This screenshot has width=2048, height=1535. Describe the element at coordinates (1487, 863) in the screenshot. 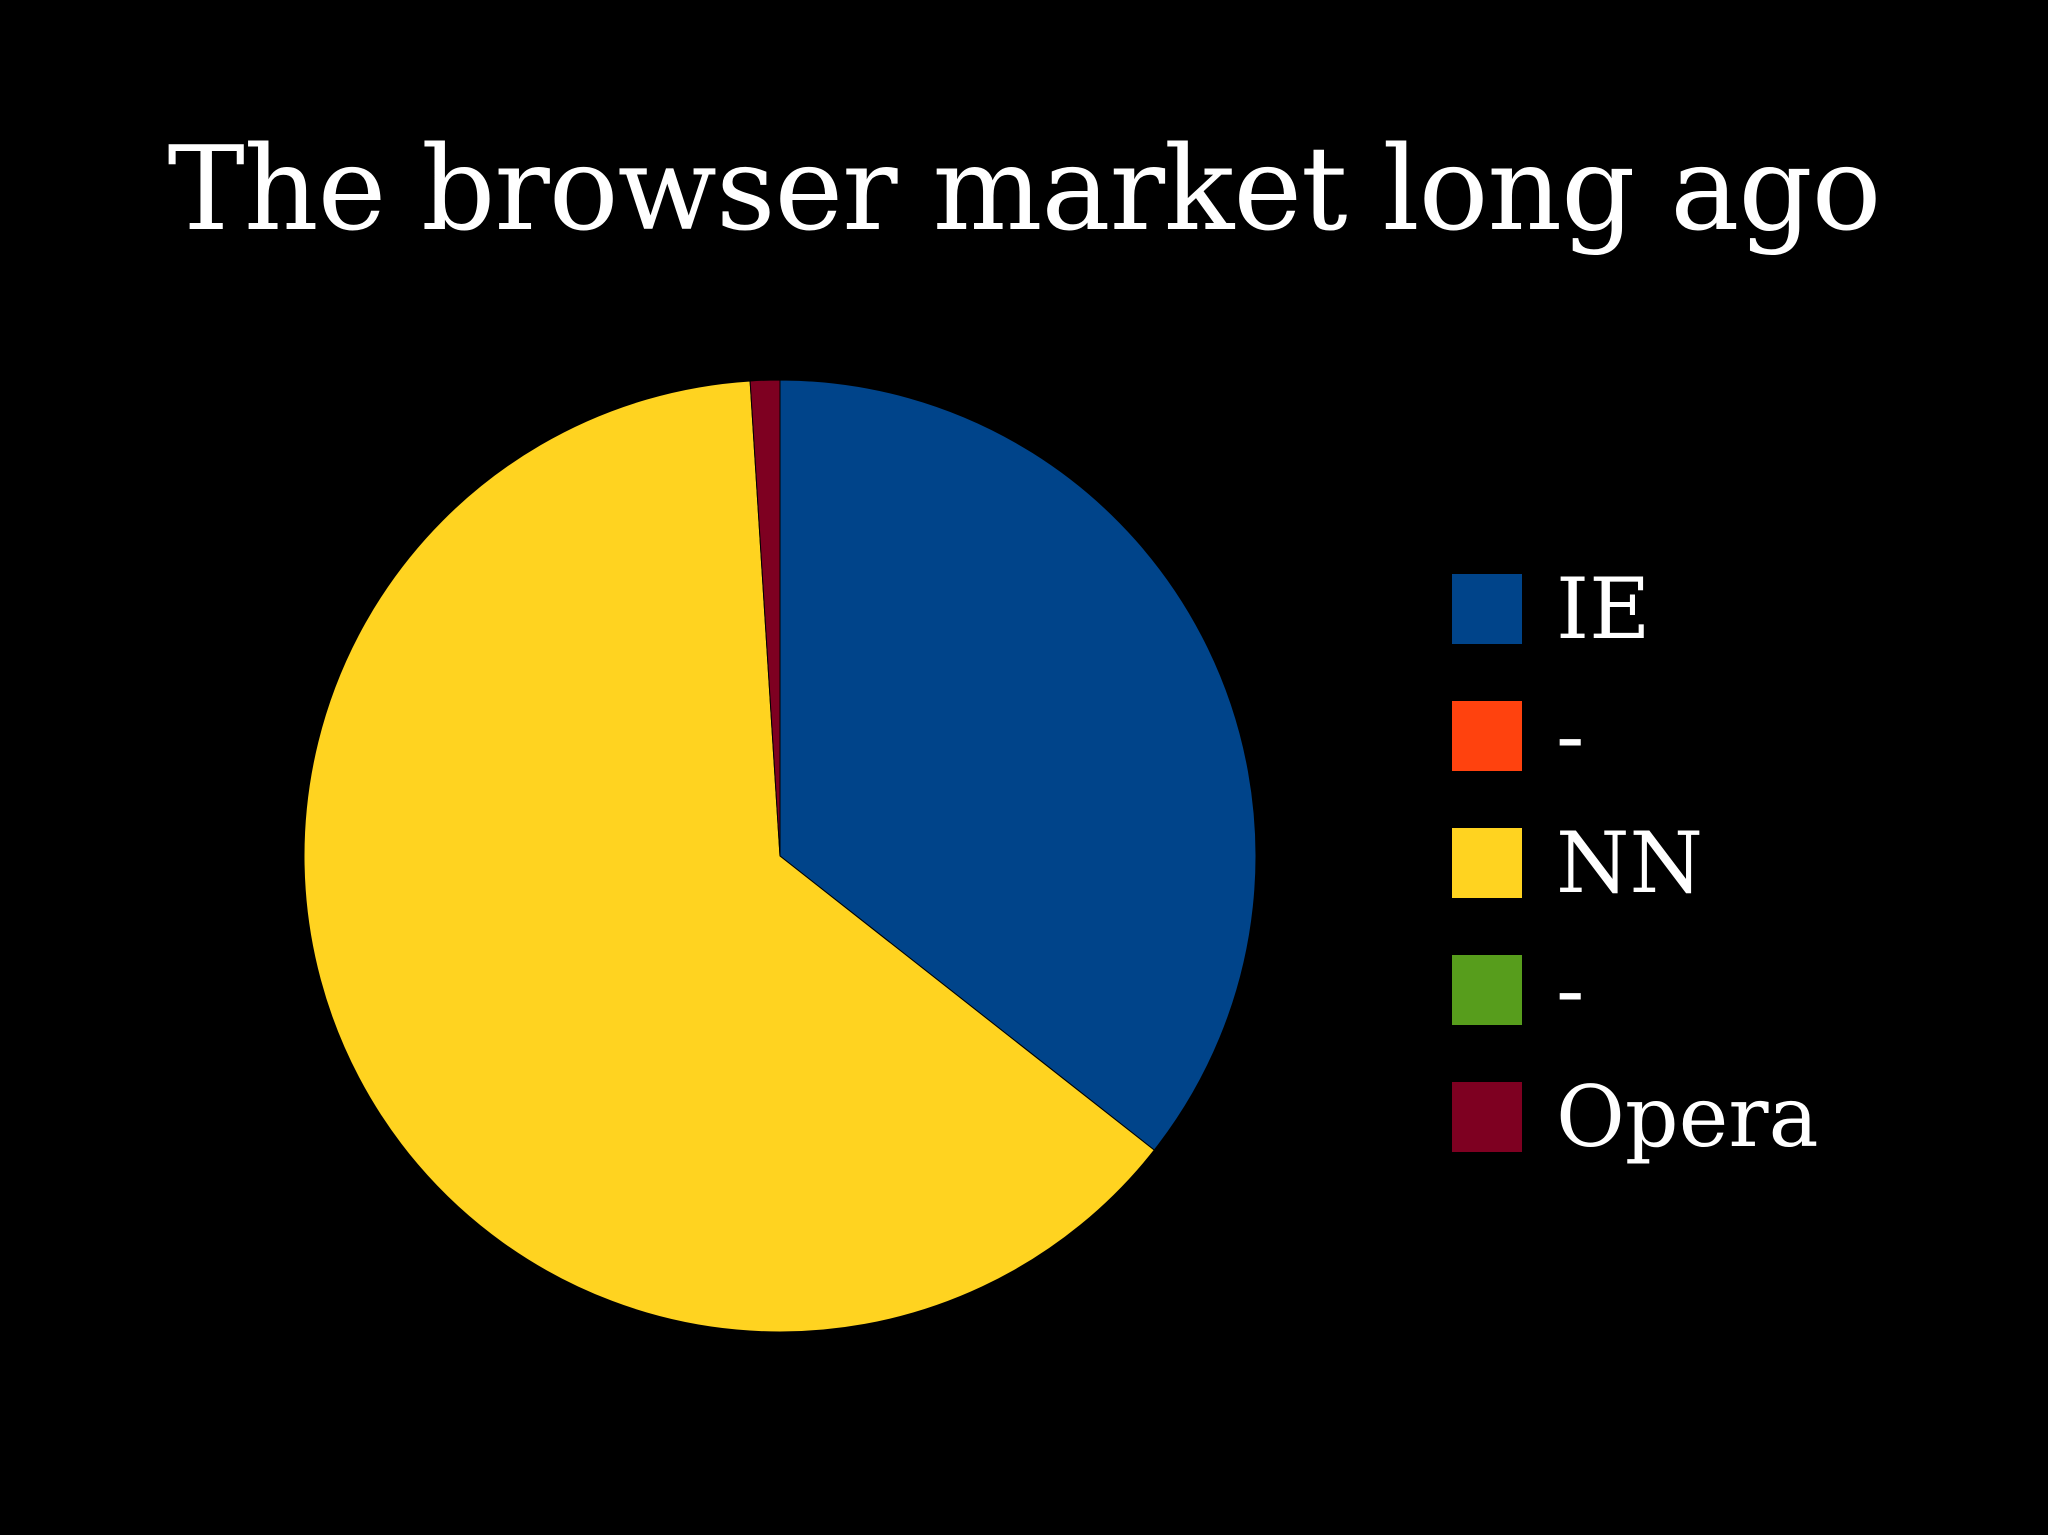

I see `legend-swatch-nn` at that location.